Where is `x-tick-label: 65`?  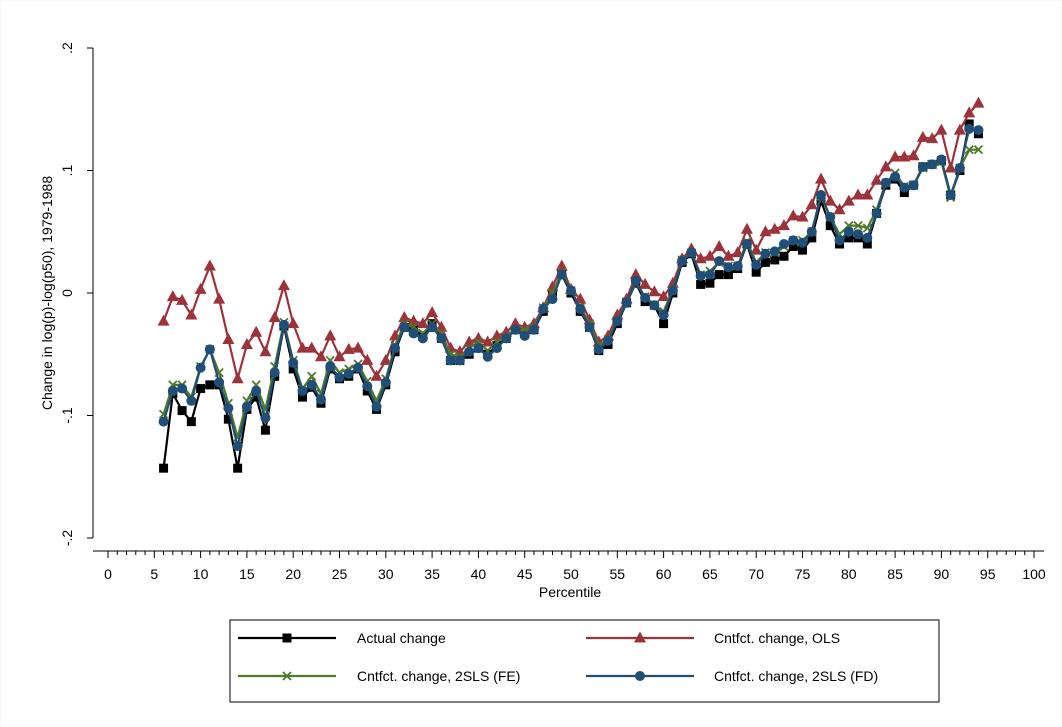 x-tick-label: 65 is located at coordinates (710, 574).